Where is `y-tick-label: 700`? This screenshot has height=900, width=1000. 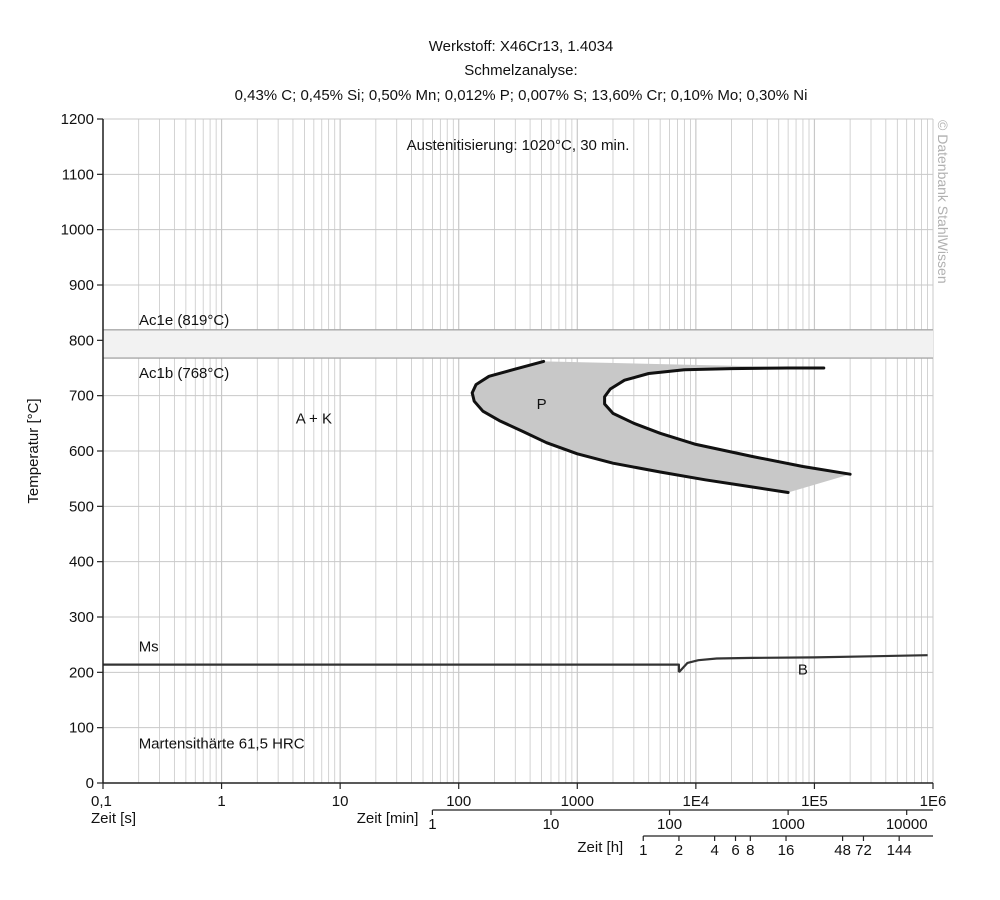
y-tick-label: 700 is located at coordinates (81, 396).